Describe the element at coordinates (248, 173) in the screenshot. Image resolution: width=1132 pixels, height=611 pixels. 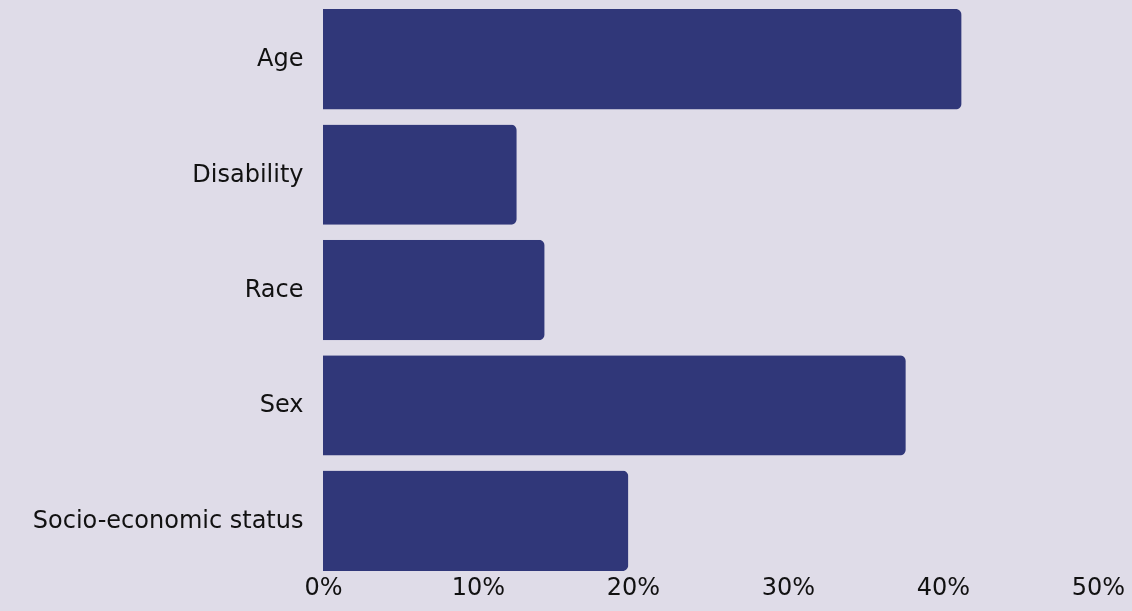
I see `y-tick-label: Disability` at that location.